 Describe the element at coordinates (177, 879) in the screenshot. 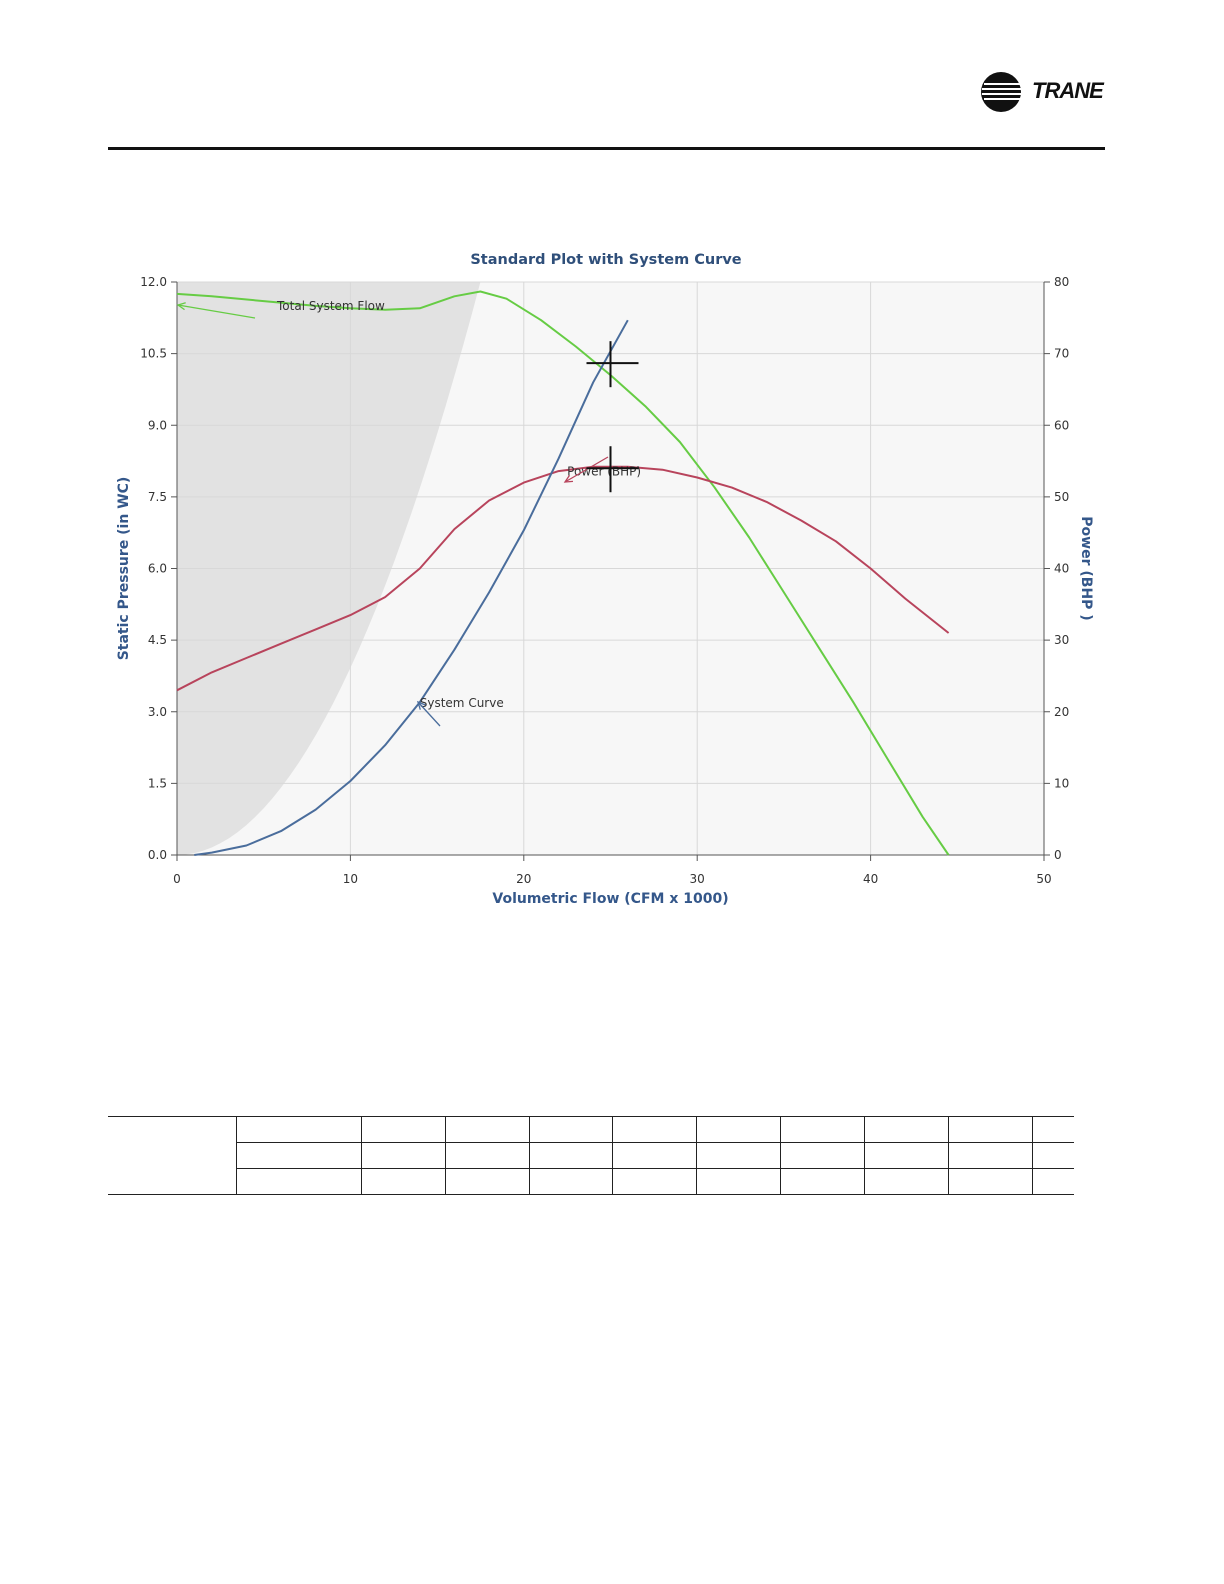

I see `x-tick-label: 0` at that location.